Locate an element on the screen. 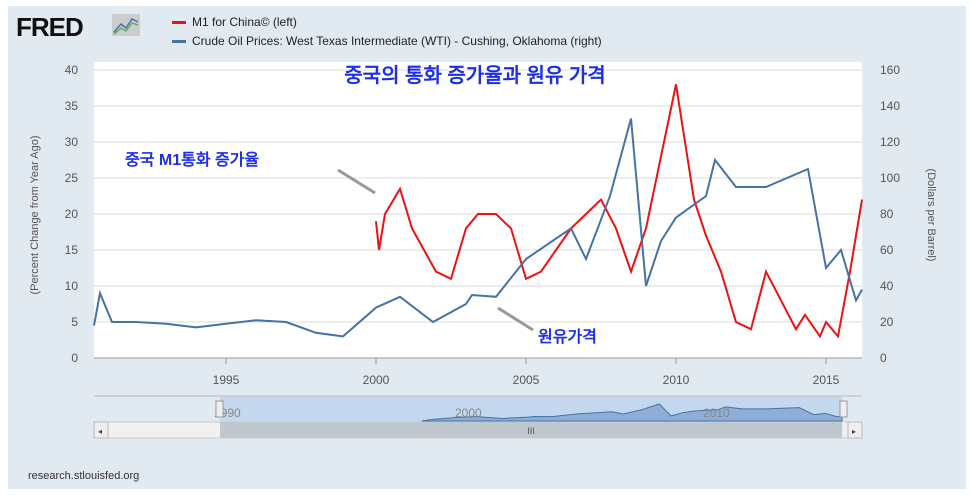 The image size is (974, 495). scrollbar-thumb is located at coordinates (531, 430).